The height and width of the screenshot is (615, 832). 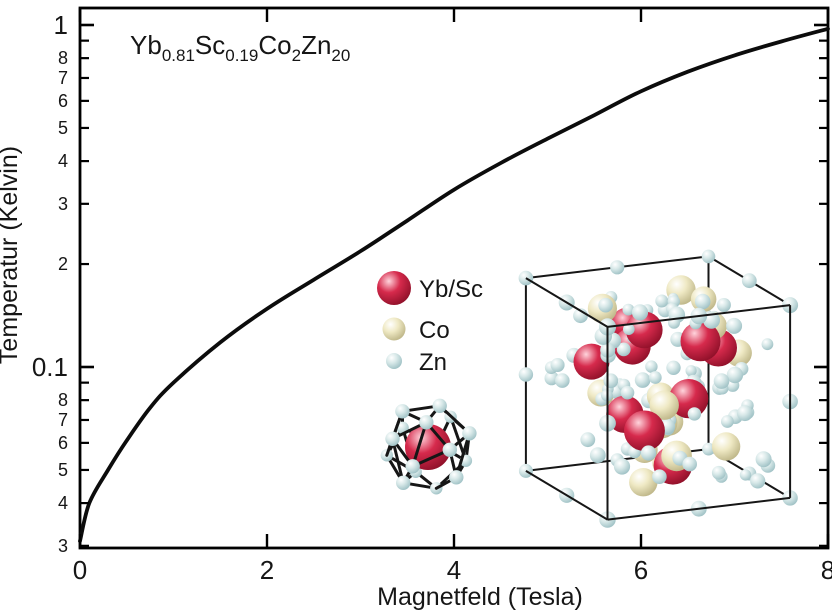 I want to click on x-tick-label: 8, so click(x=826, y=570).